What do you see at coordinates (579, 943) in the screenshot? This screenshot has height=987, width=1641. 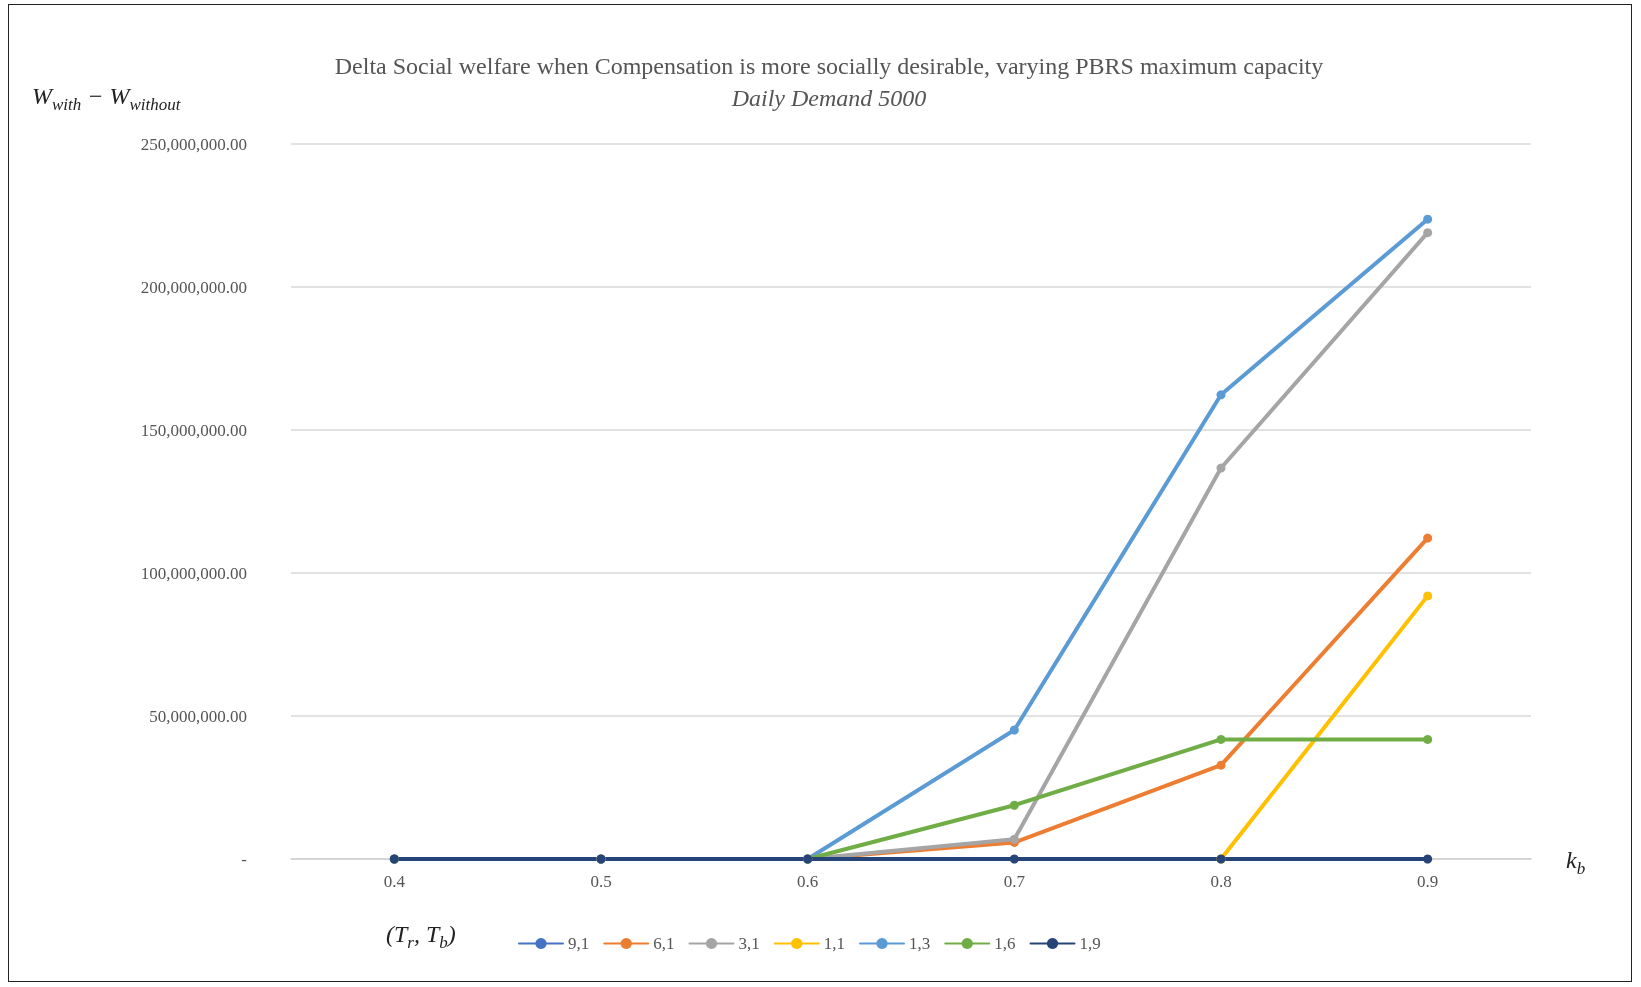 I see `legend-label: 9,1` at bounding box center [579, 943].